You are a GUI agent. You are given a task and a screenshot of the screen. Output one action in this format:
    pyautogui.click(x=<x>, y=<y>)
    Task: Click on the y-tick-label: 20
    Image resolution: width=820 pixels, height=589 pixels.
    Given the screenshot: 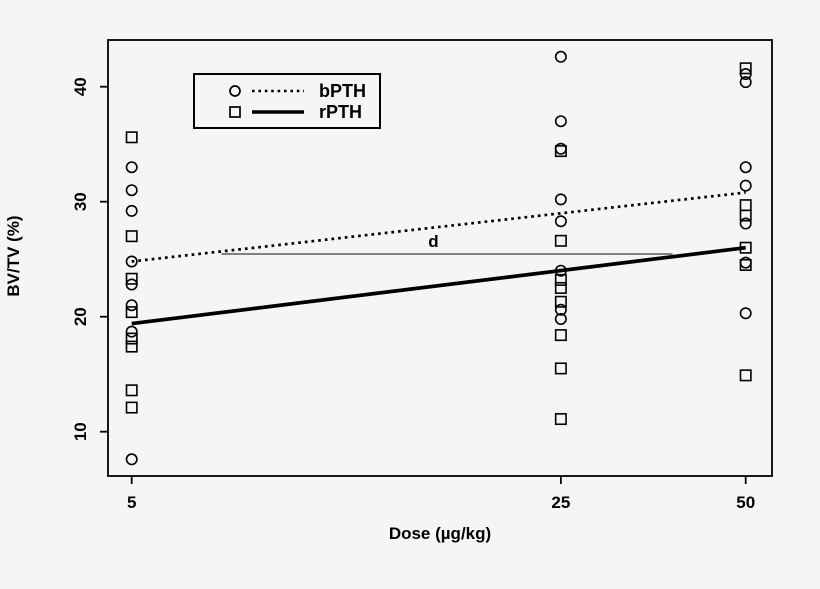 What is the action you would take?
    pyautogui.click(x=80, y=316)
    